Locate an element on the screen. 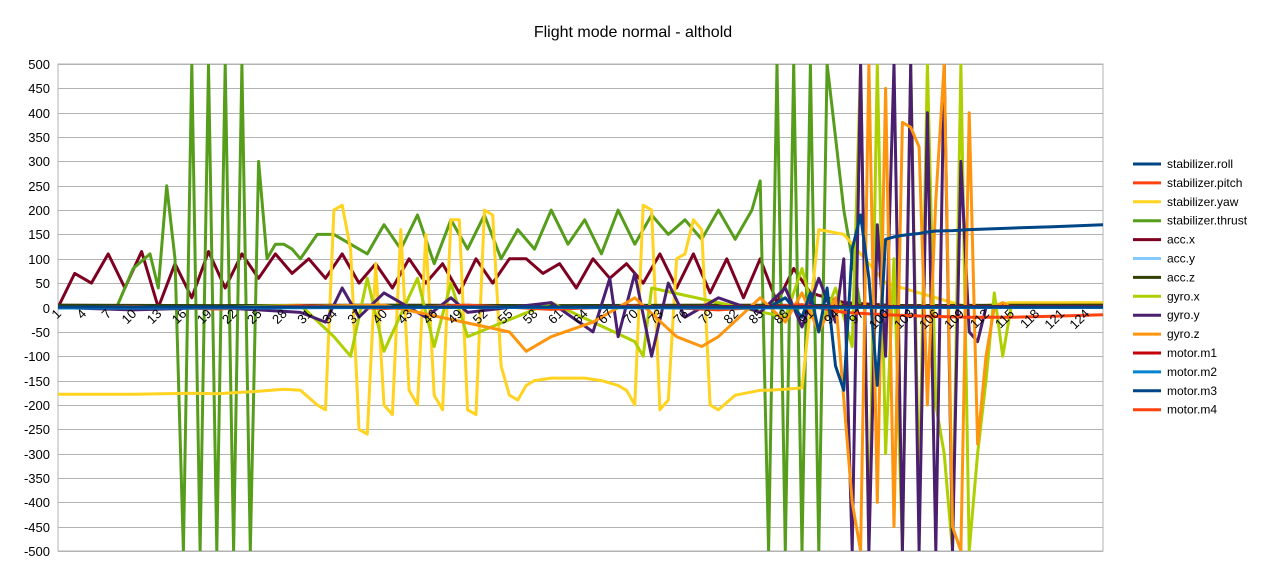 The width and height of the screenshot is (1267, 571). y-tick-label: 250 is located at coordinates (39, 186).